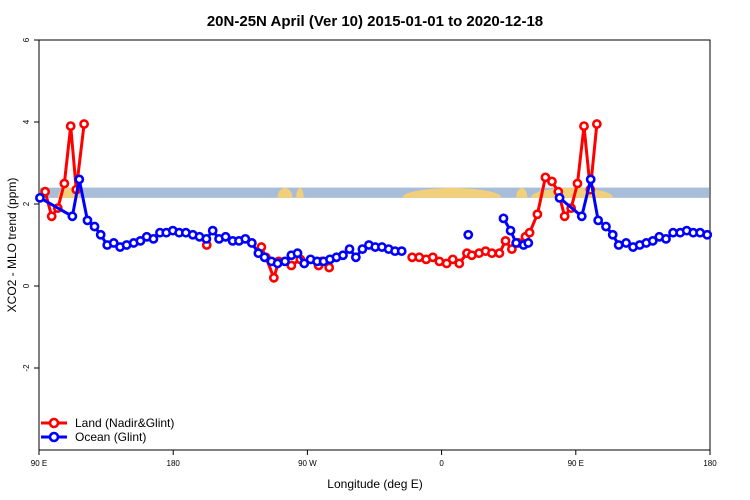 The height and width of the screenshot is (500, 750). I want to click on map-ocean-band, so click(374, 192).